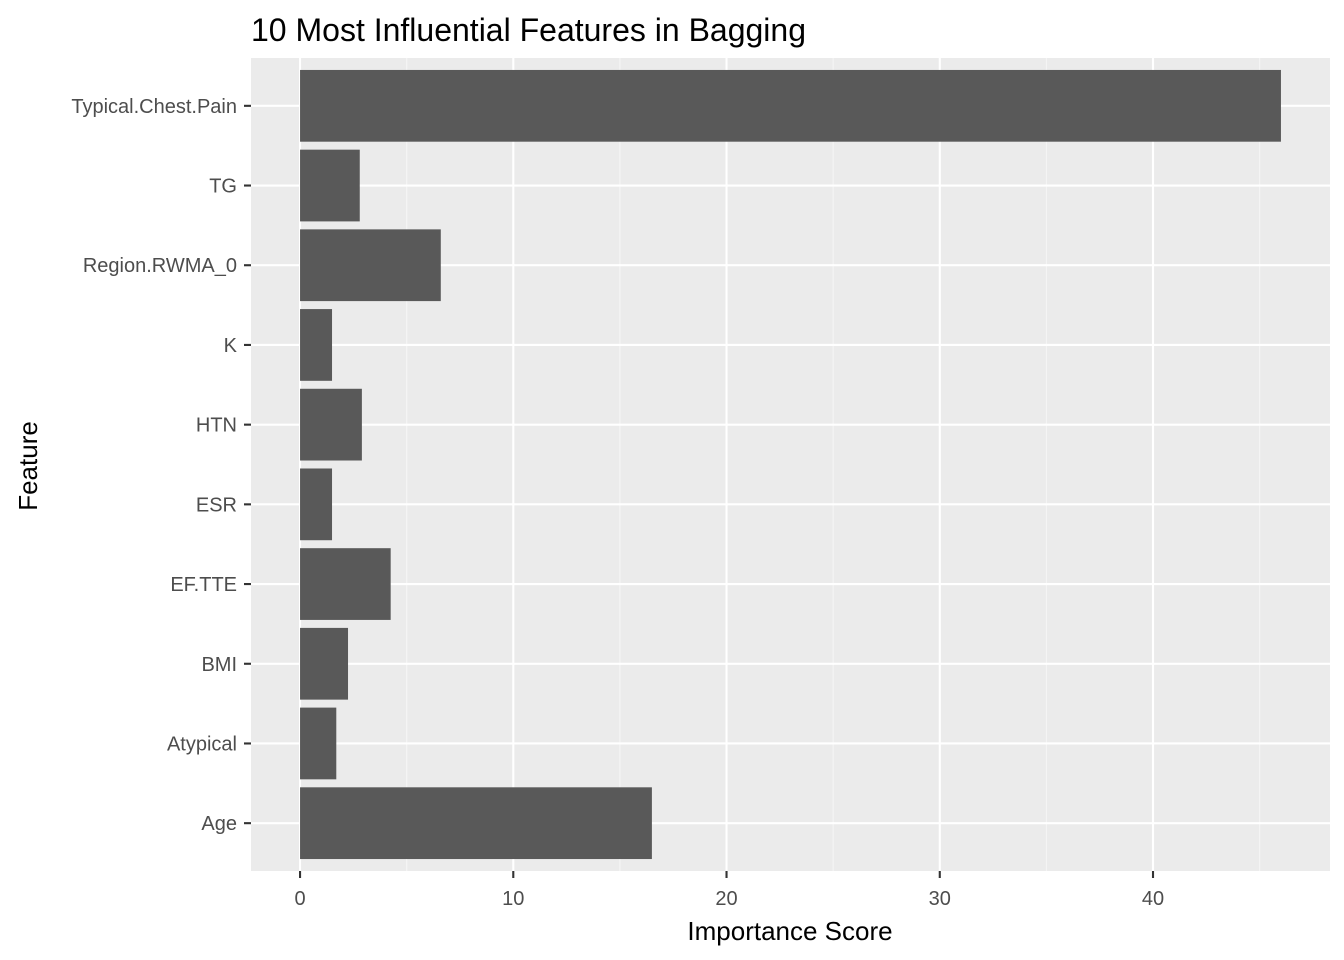  I want to click on y-tick-label: TG, so click(223, 187).